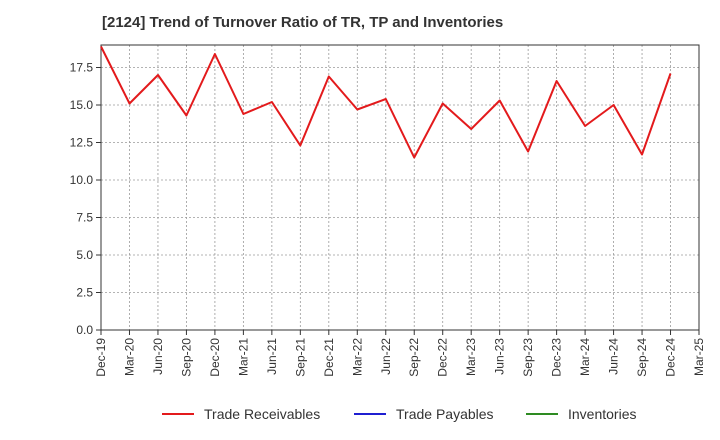  Describe the element at coordinates (602, 414) in the screenshot. I see `legend-label-2: Inventories` at that location.